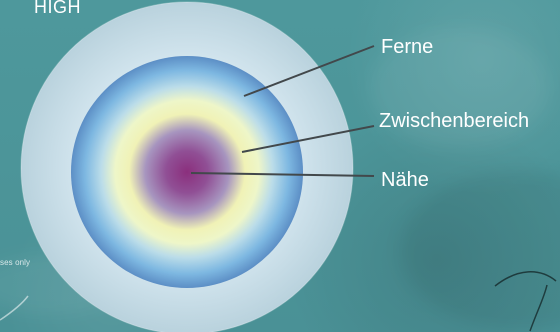 The image size is (560, 332). What do you see at coordinates (15, 262) in the screenshot?
I see `bottom-left-note: ses only` at bounding box center [15, 262].